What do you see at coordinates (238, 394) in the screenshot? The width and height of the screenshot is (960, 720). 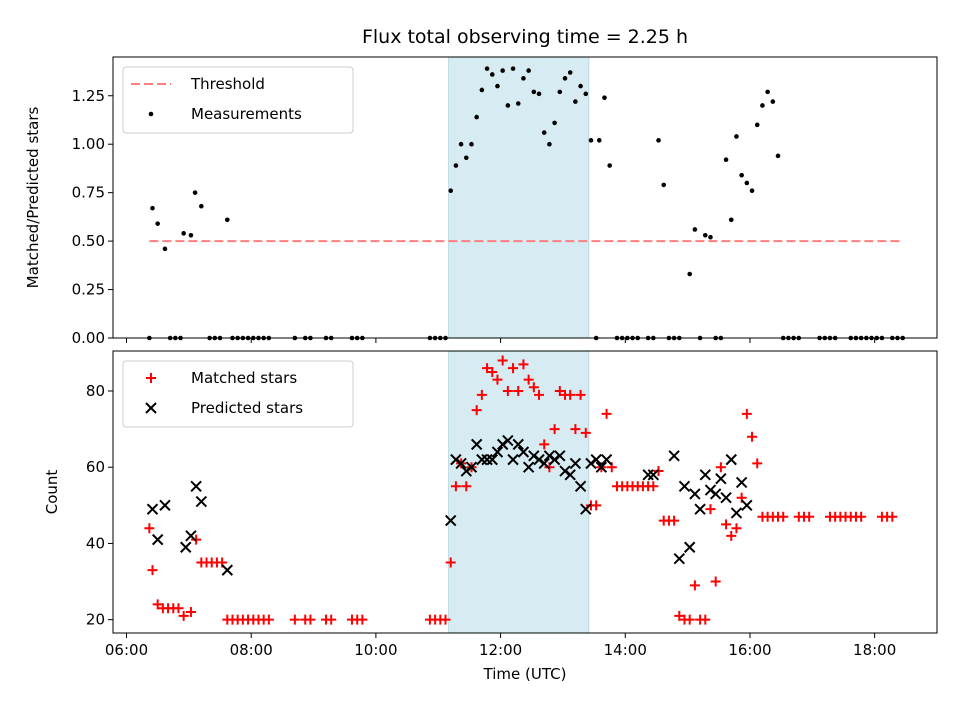 I see `legend: Matched stars Predicted stars` at bounding box center [238, 394].